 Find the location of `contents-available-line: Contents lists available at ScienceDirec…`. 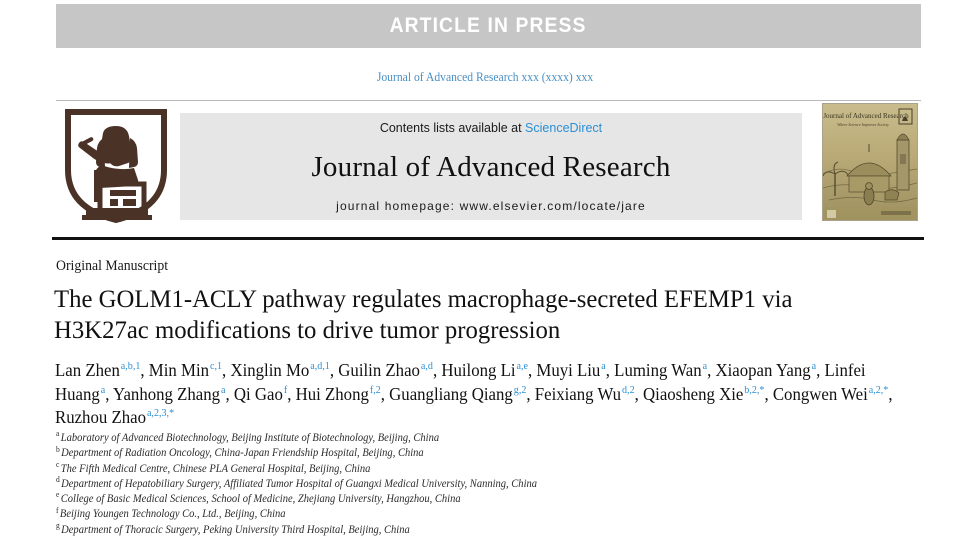

contents-available-line: Contents lists available at ScienceDirec… is located at coordinates (491, 128).